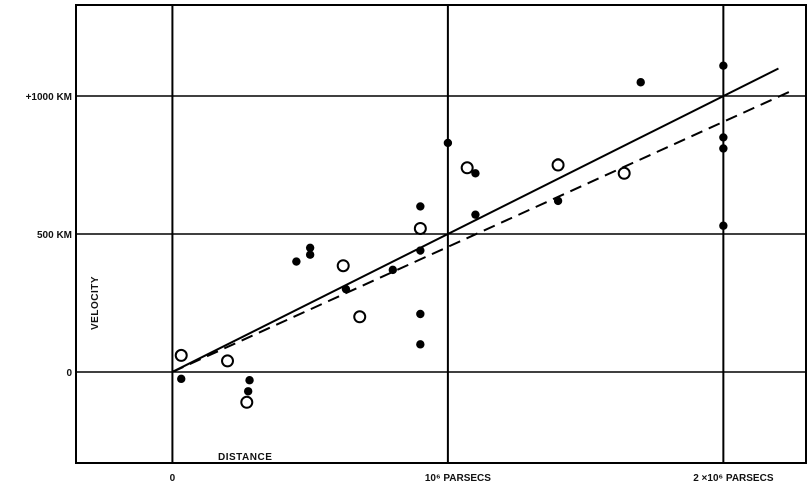  What do you see at coordinates (458, 478) in the screenshot?
I see `x-tick-label: 10⁶ PARSECS` at bounding box center [458, 478].